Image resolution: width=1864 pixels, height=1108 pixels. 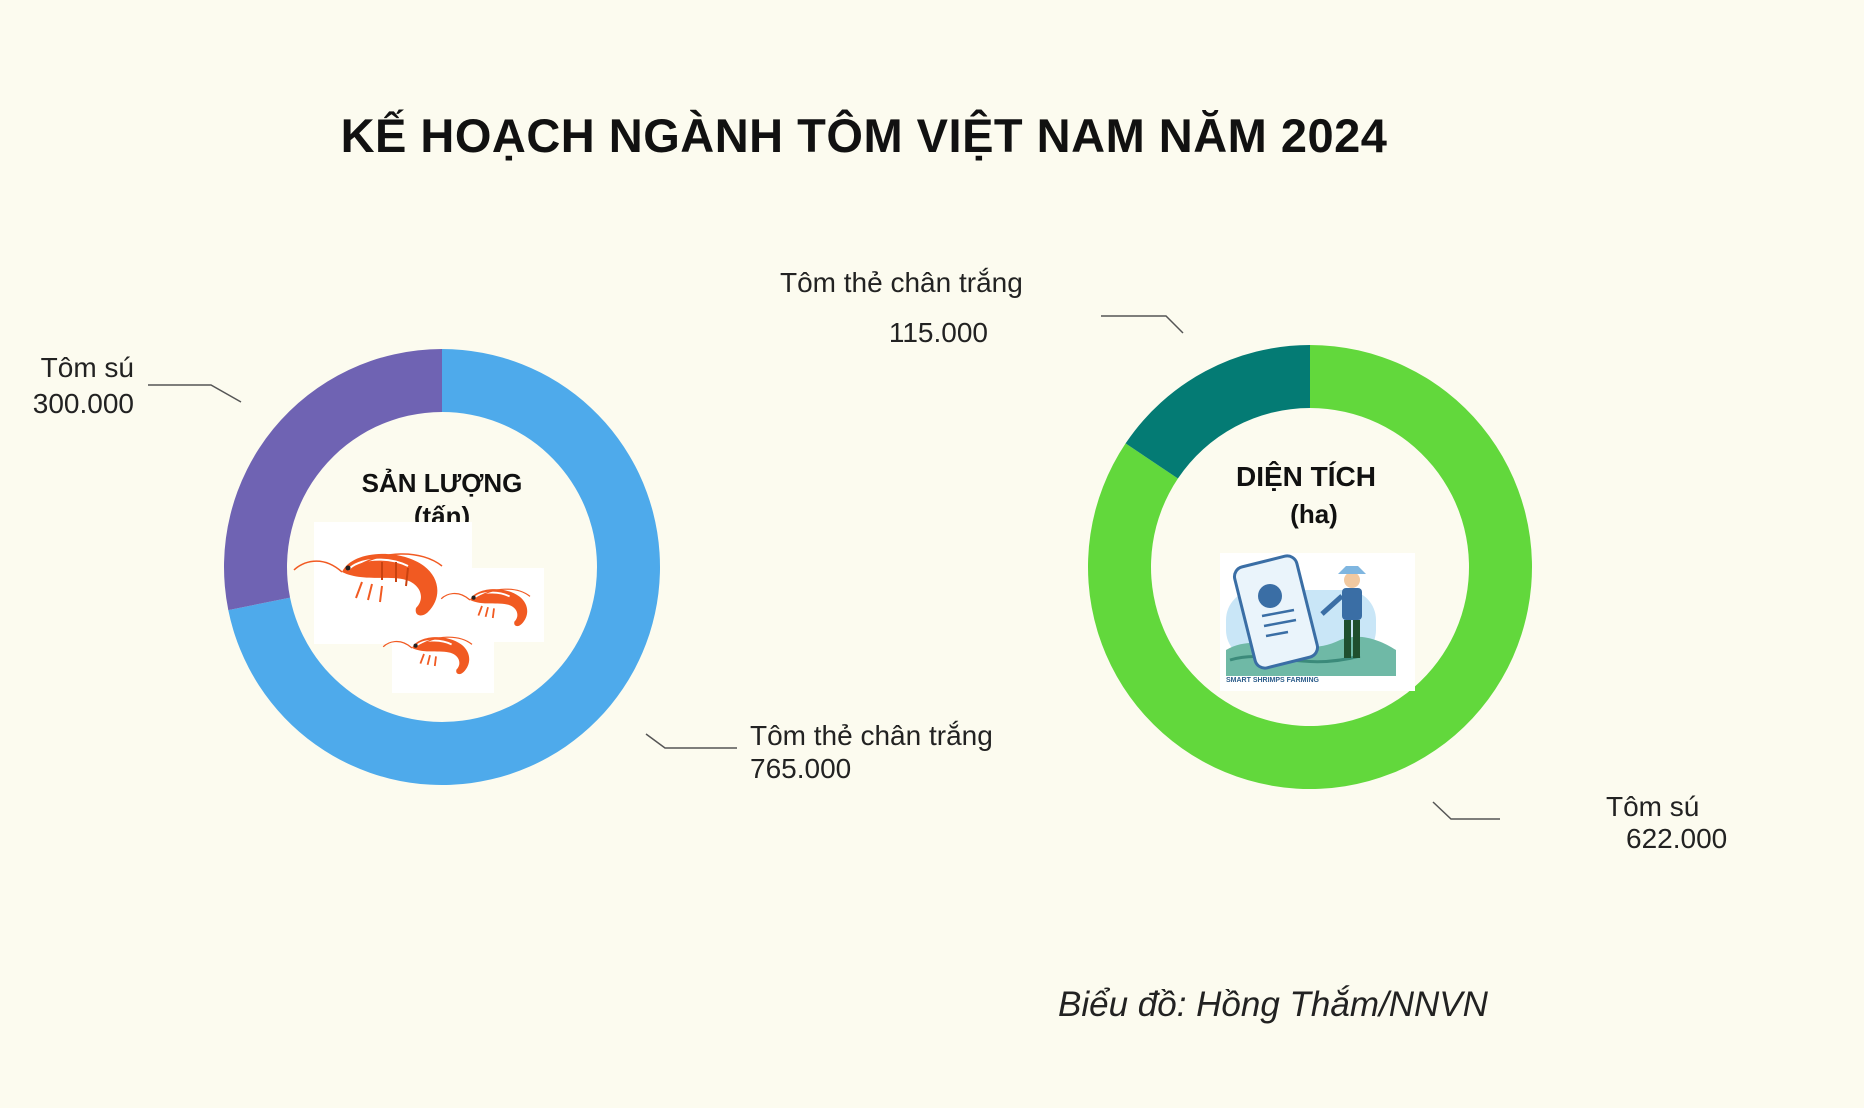 I want to click on slice-value-tom-the-production: 765.000, so click(x=800, y=768).